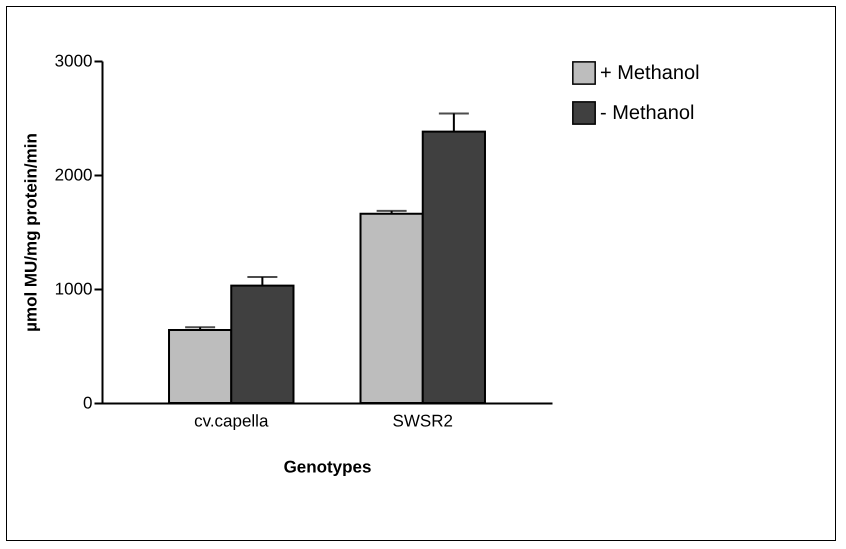 The height and width of the screenshot is (549, 846). Describe the element at coordinates (31, 232) in the screenshot. I see `y-axis-title: µmol MU/mg protein/min` at that location.